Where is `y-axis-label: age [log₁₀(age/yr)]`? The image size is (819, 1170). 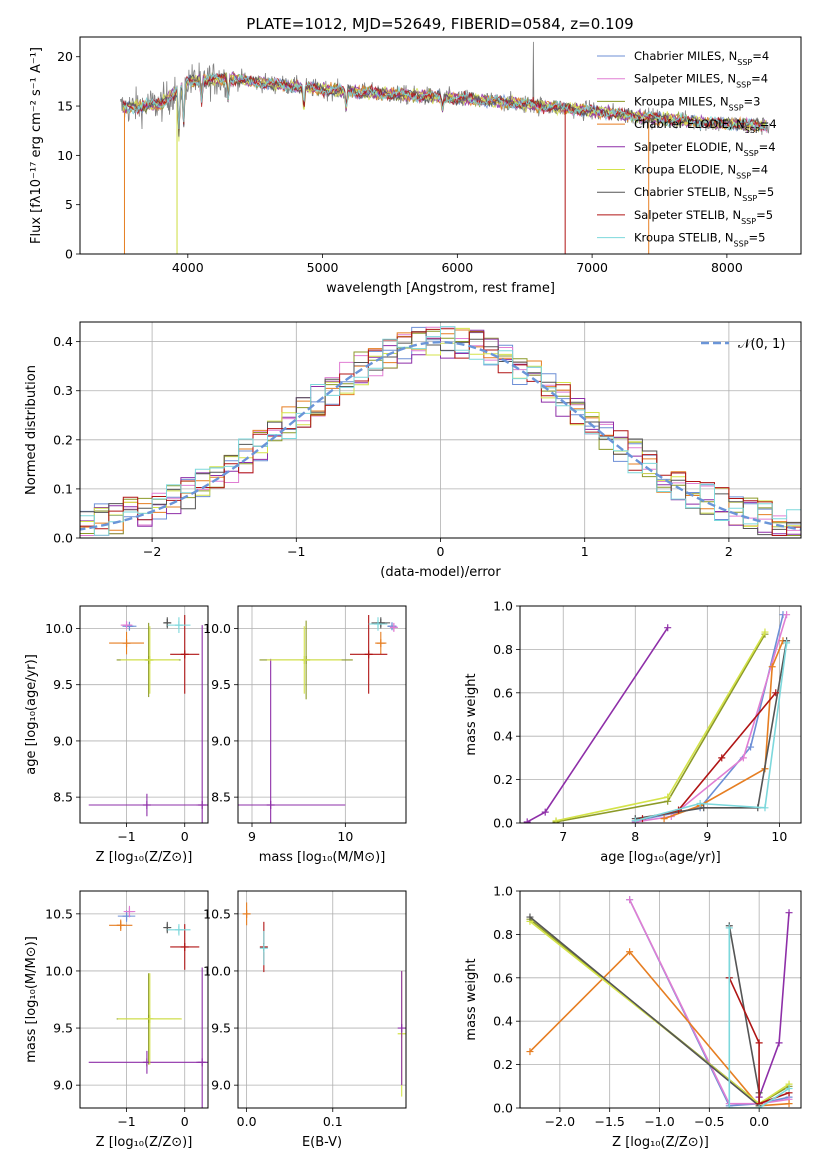 y-axis-label: age [log₁₀(age/yr)] is located at coordinates (31, 714).